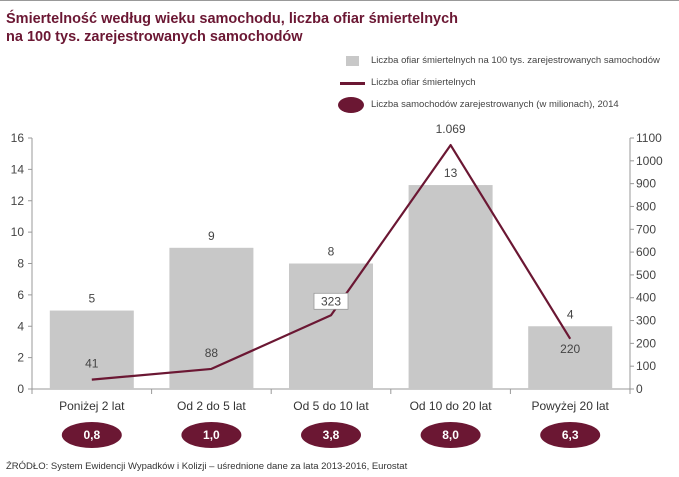 This screenshot has width=679, height=477. Describe the element at coordinates (91, 299) in the screenshot. I see `bar-value-label: 5` at that location.